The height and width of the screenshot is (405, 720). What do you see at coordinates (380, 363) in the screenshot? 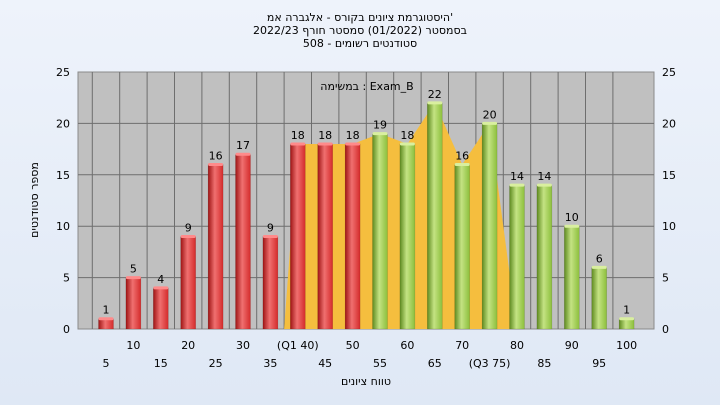
I see `x-tick-label: 55` at bounding box center [380, 363].